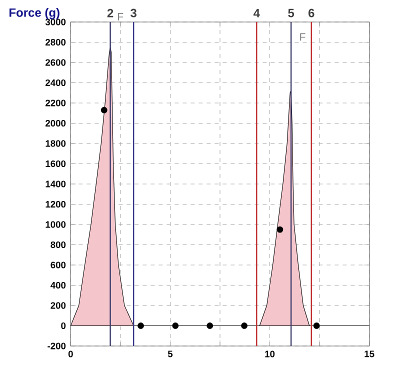 This screenshot has width=401, height=374. What do you see at coordinates (133, 13) in the screenshot?
I see `text: 3` at bounding box center [133, 13].